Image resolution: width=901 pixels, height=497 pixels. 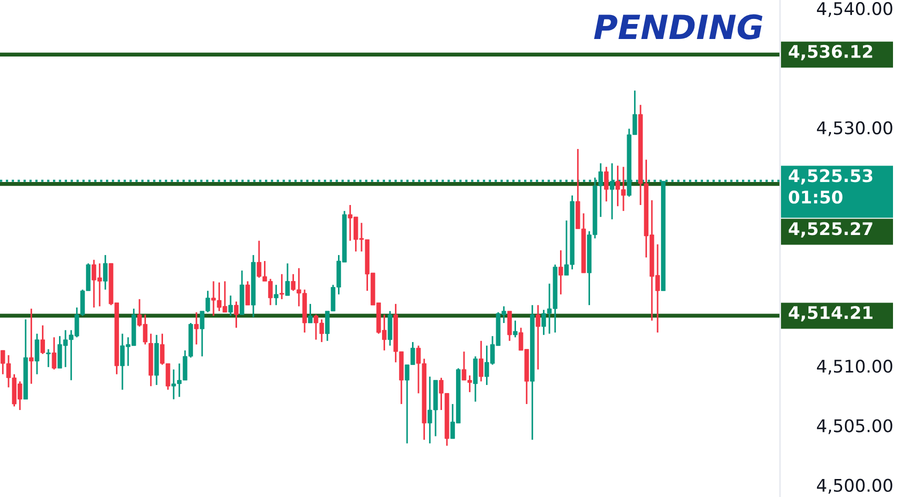 I want to click on y-tick-label: 4,530.00, so click(x=854, y=128).